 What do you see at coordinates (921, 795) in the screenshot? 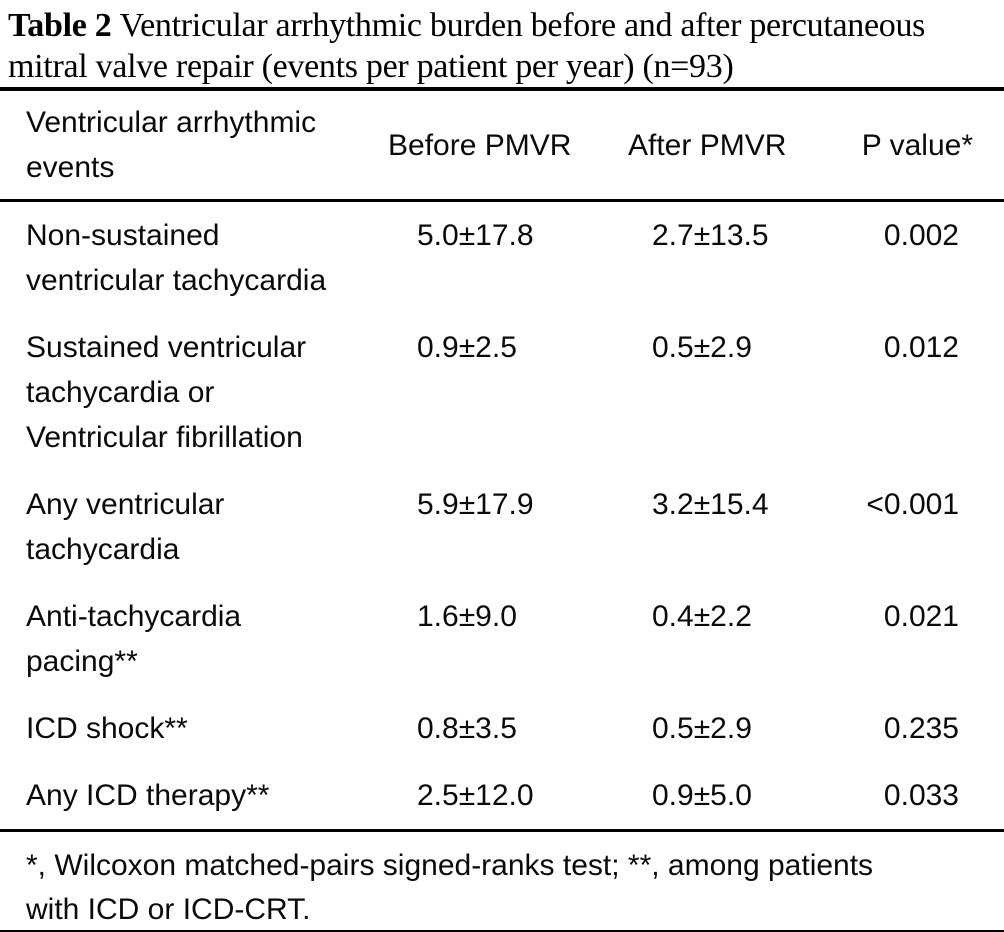
I see `p-value: 0.033` at bounding box center [921, 795].